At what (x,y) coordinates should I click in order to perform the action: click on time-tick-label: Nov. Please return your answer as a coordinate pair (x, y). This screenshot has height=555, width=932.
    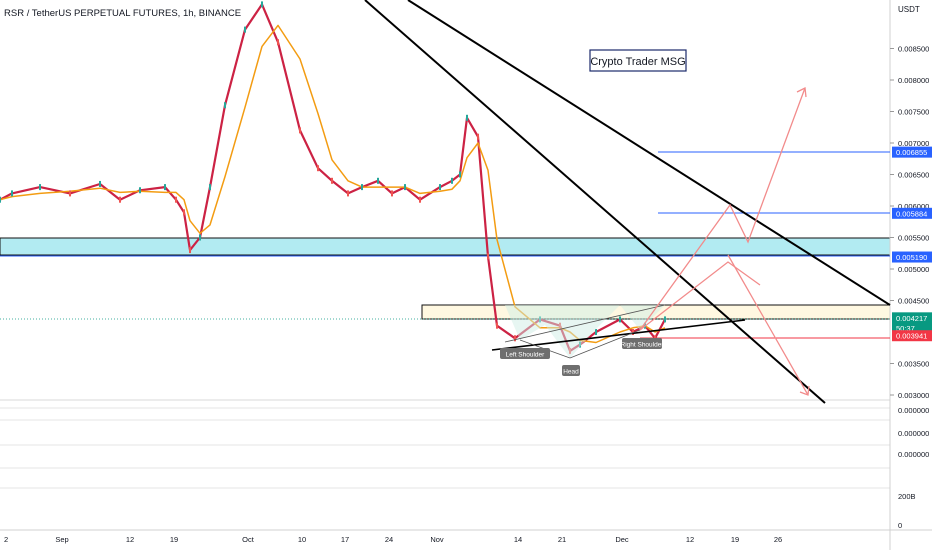
    Looking at the image, I should click on (437, 539).